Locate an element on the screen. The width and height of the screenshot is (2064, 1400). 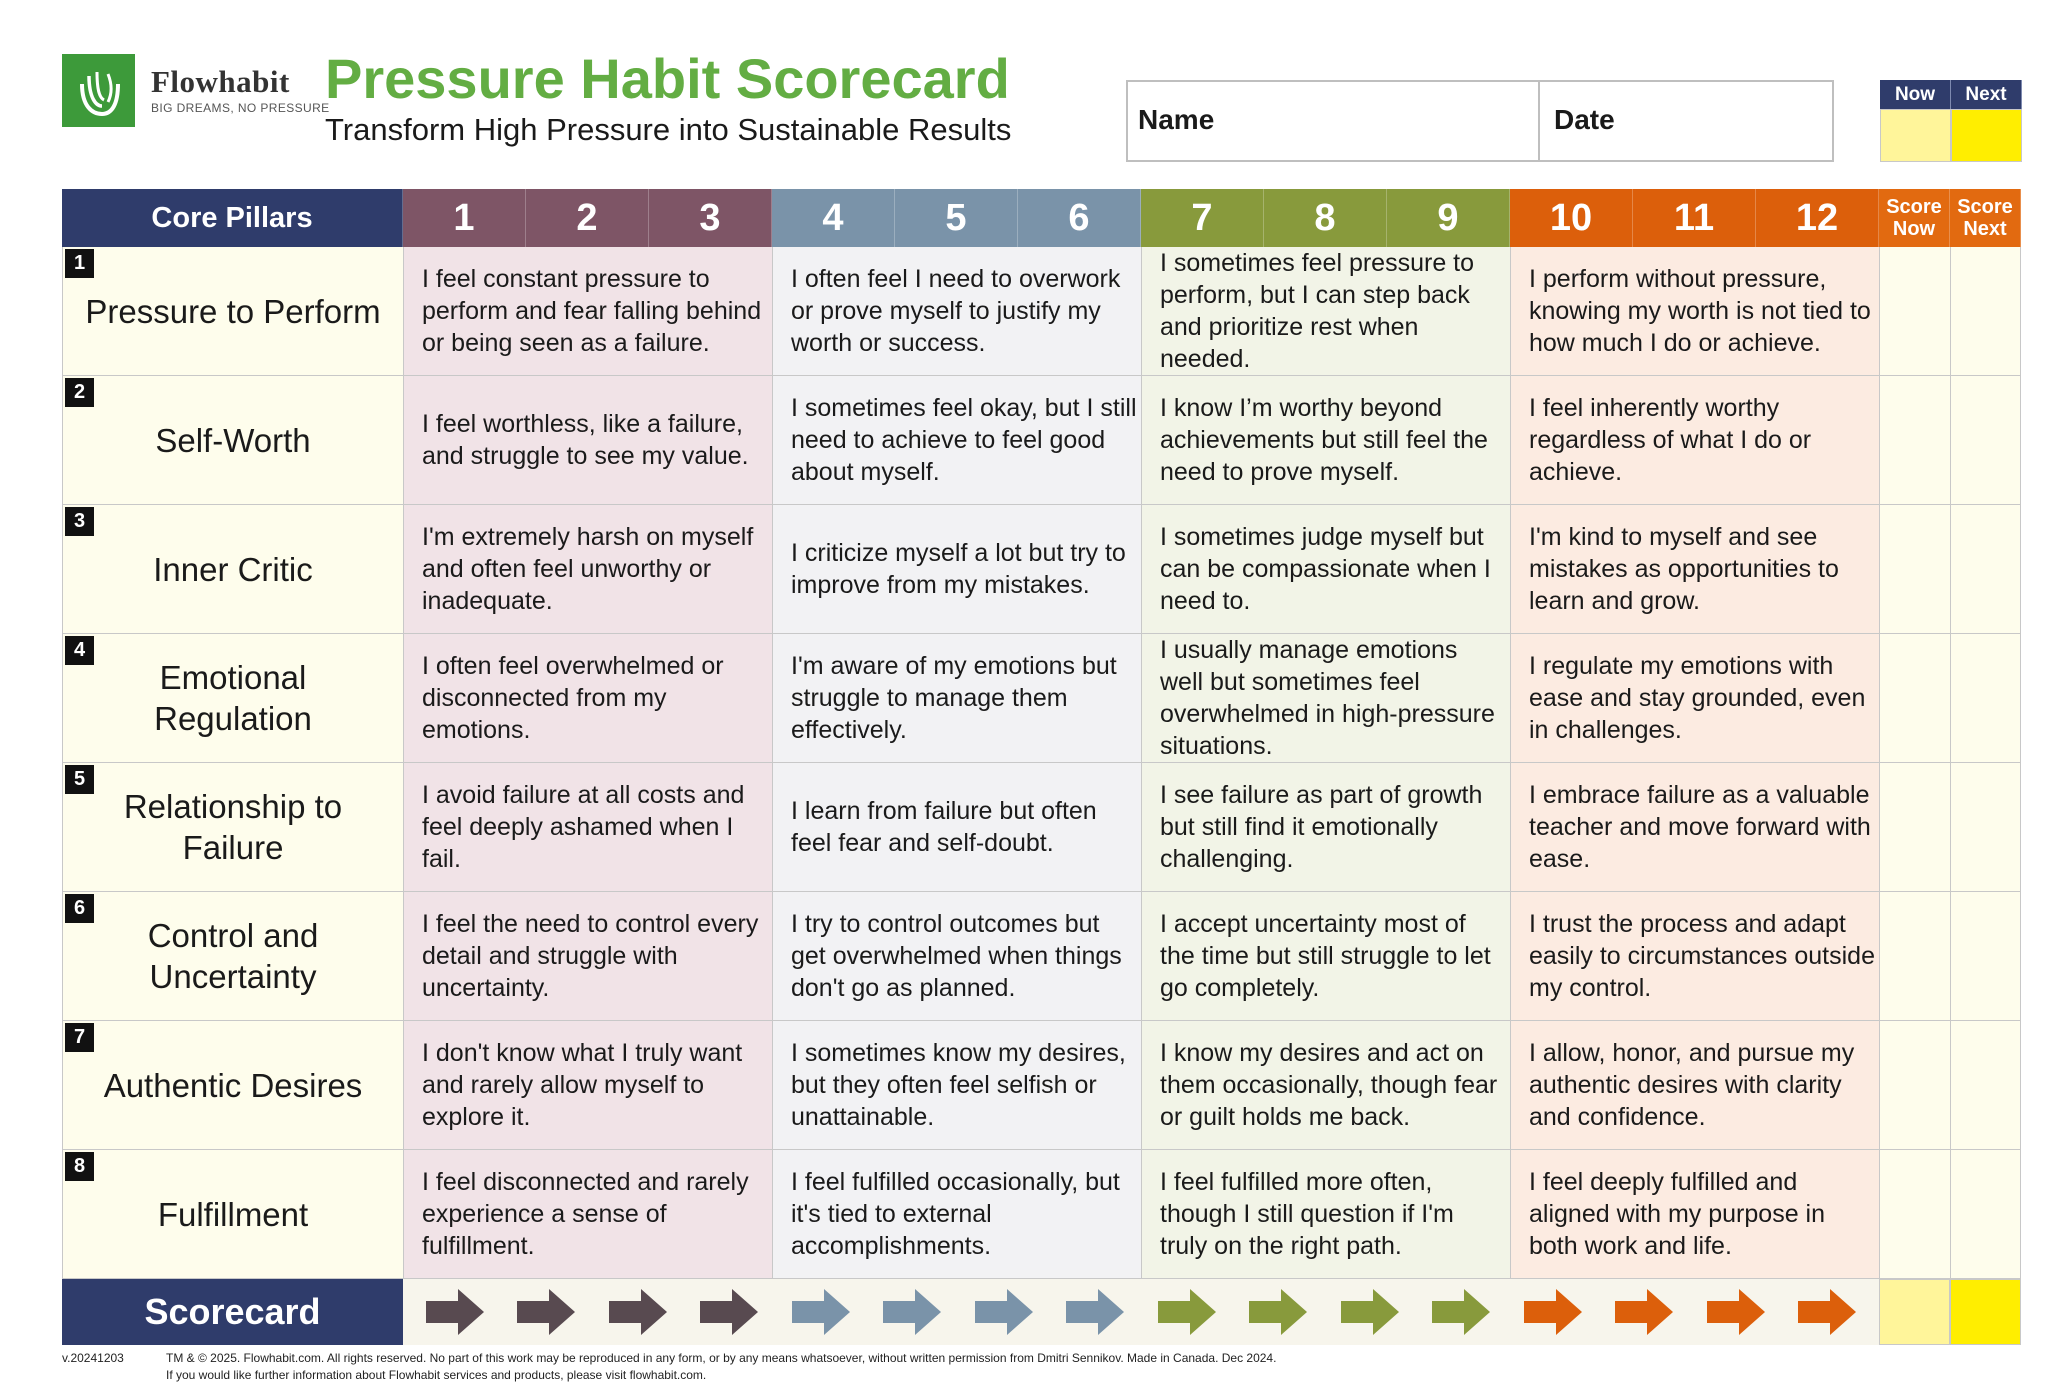
pillar-number-badge: 1 is located at coordinates (79, 263).